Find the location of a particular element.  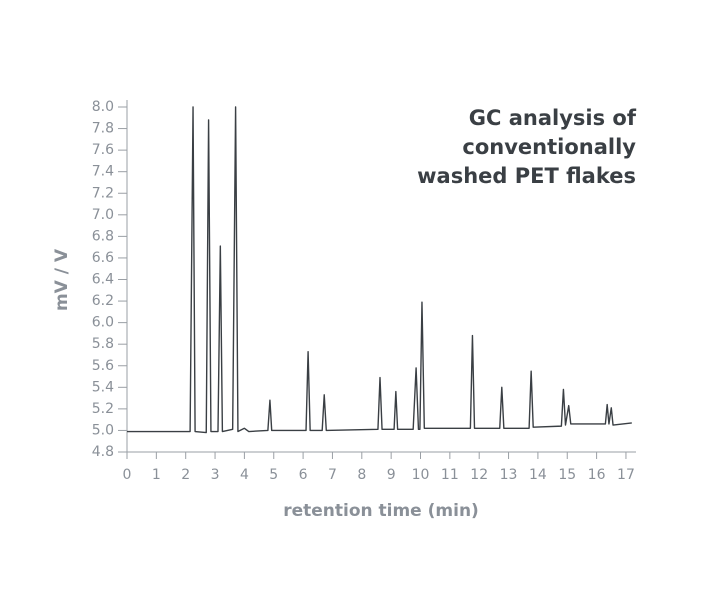

x-tick-label: 7 is located at coordinates (332, 475).